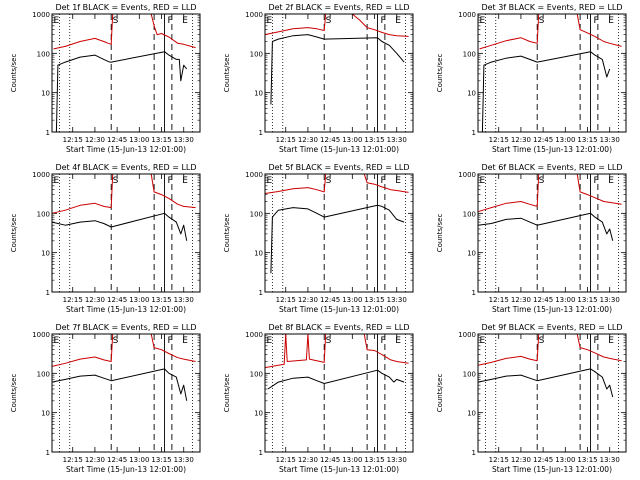 The width and height of the screenshot is (640, 480). Describe the element at coordinates (125, 167) in the screenshot. I see `chart-title: Det 4f BLACK = Events, RED = LLD` at that location.